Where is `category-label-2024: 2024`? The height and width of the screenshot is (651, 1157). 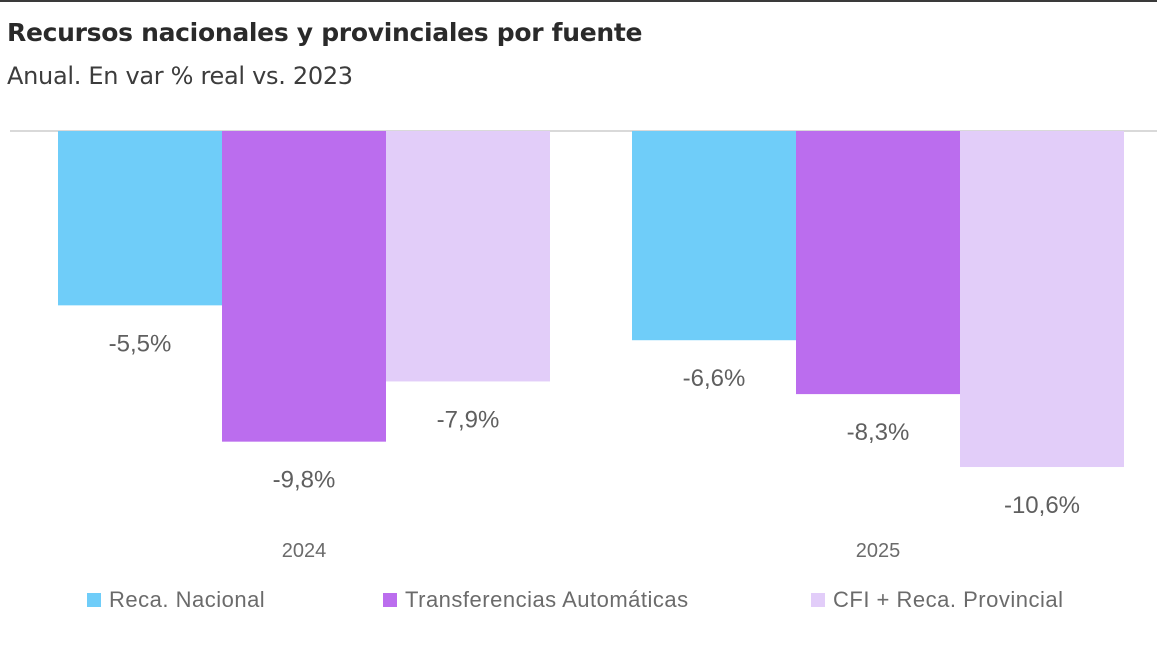 category-label-2024: 2024 is located at coordinates (304, 551).